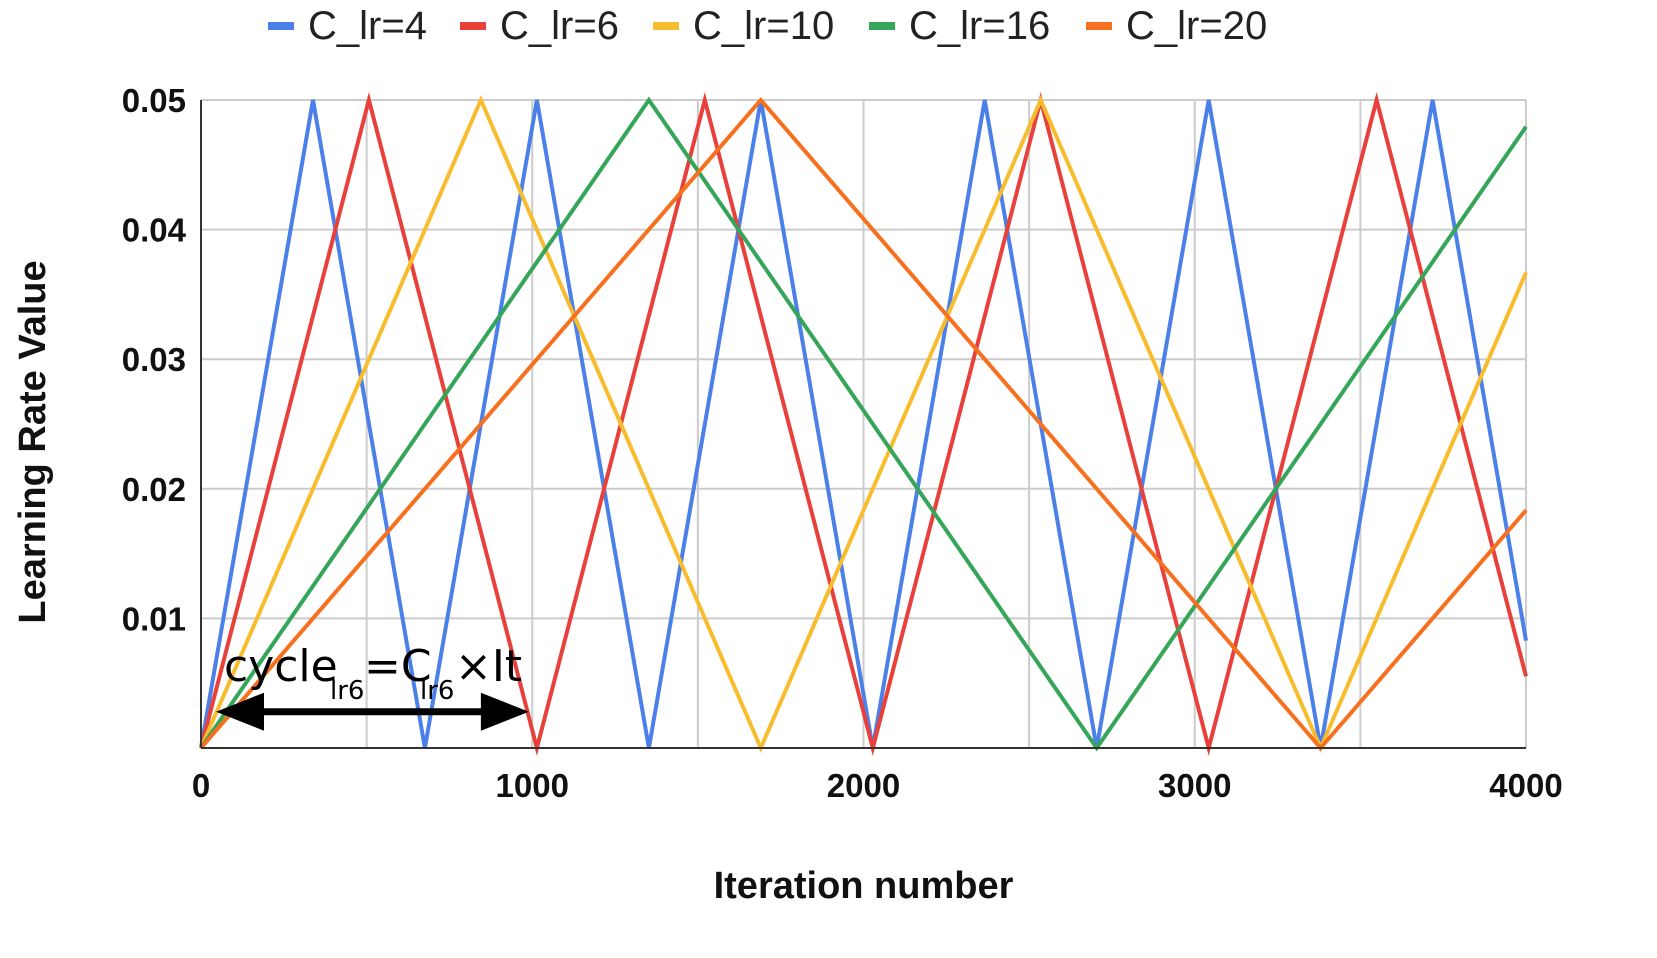 This screenshot has width=1657, height=958. Describe the element at coordinates (154, 230) in the screenshot. I see `y-tick-label: 0.04` at that location.